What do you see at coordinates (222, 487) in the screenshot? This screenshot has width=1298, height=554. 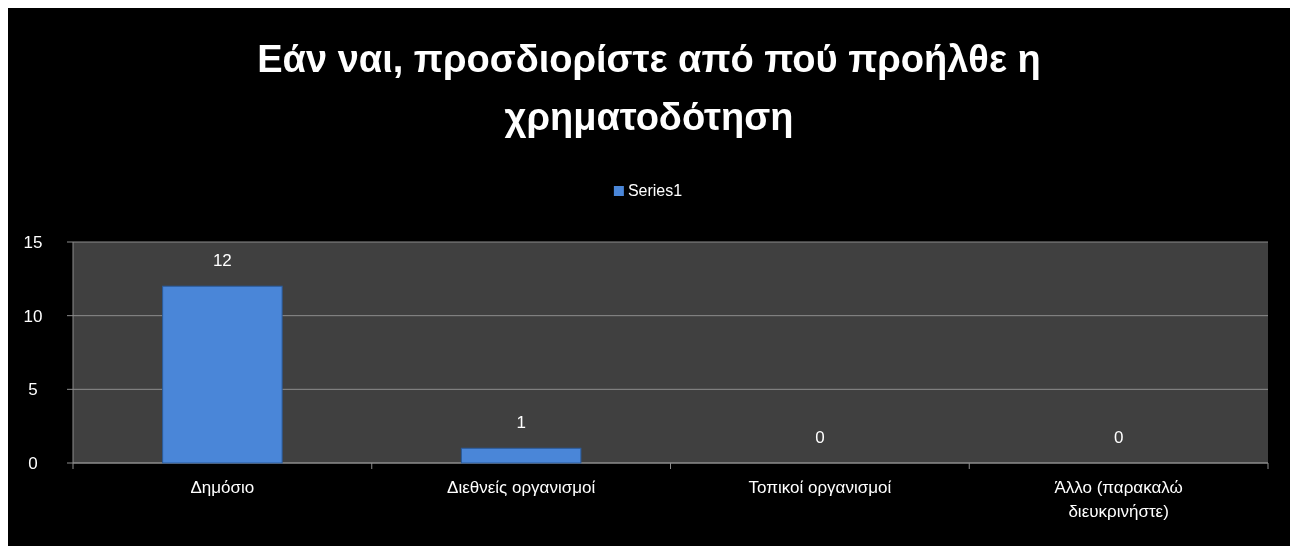 I see `x-tick-label: Δημόσιο` at bounding box center [222, 487].